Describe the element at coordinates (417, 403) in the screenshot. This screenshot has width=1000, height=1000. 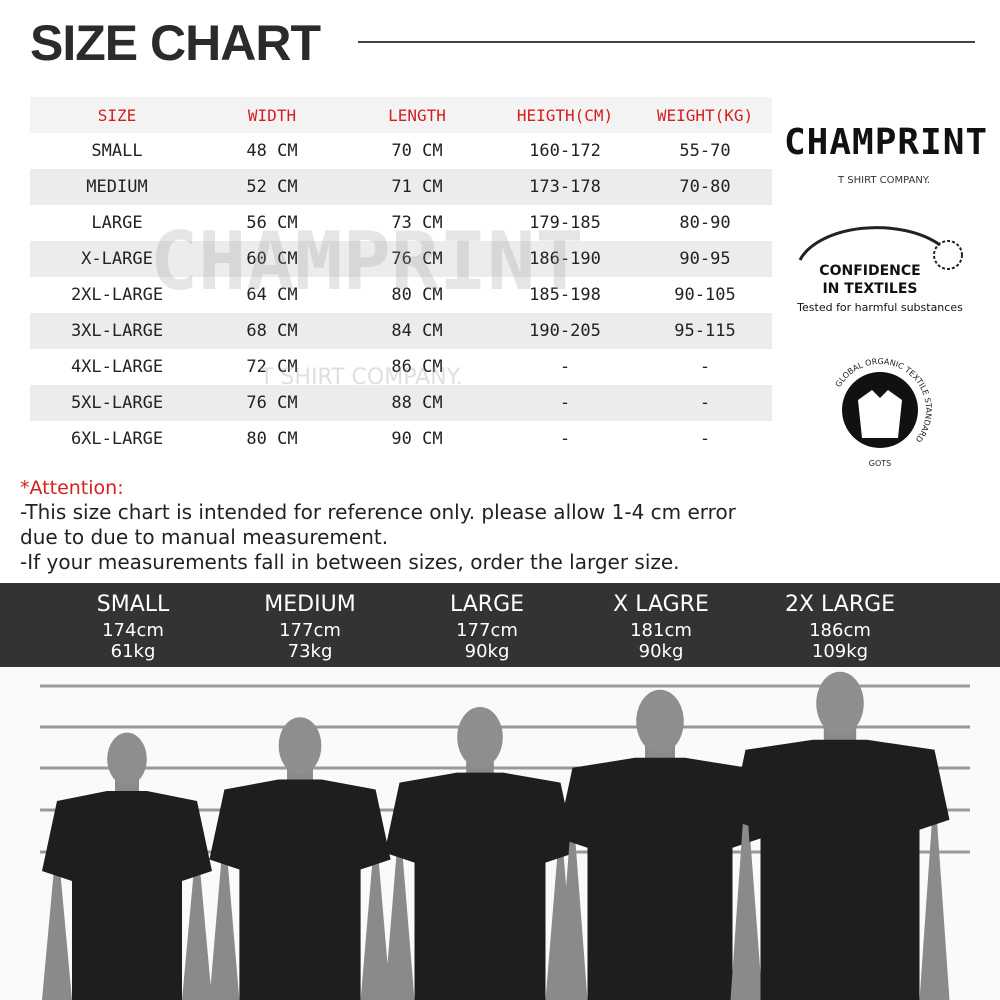
I see `table-cell: 88 CM` at that location.